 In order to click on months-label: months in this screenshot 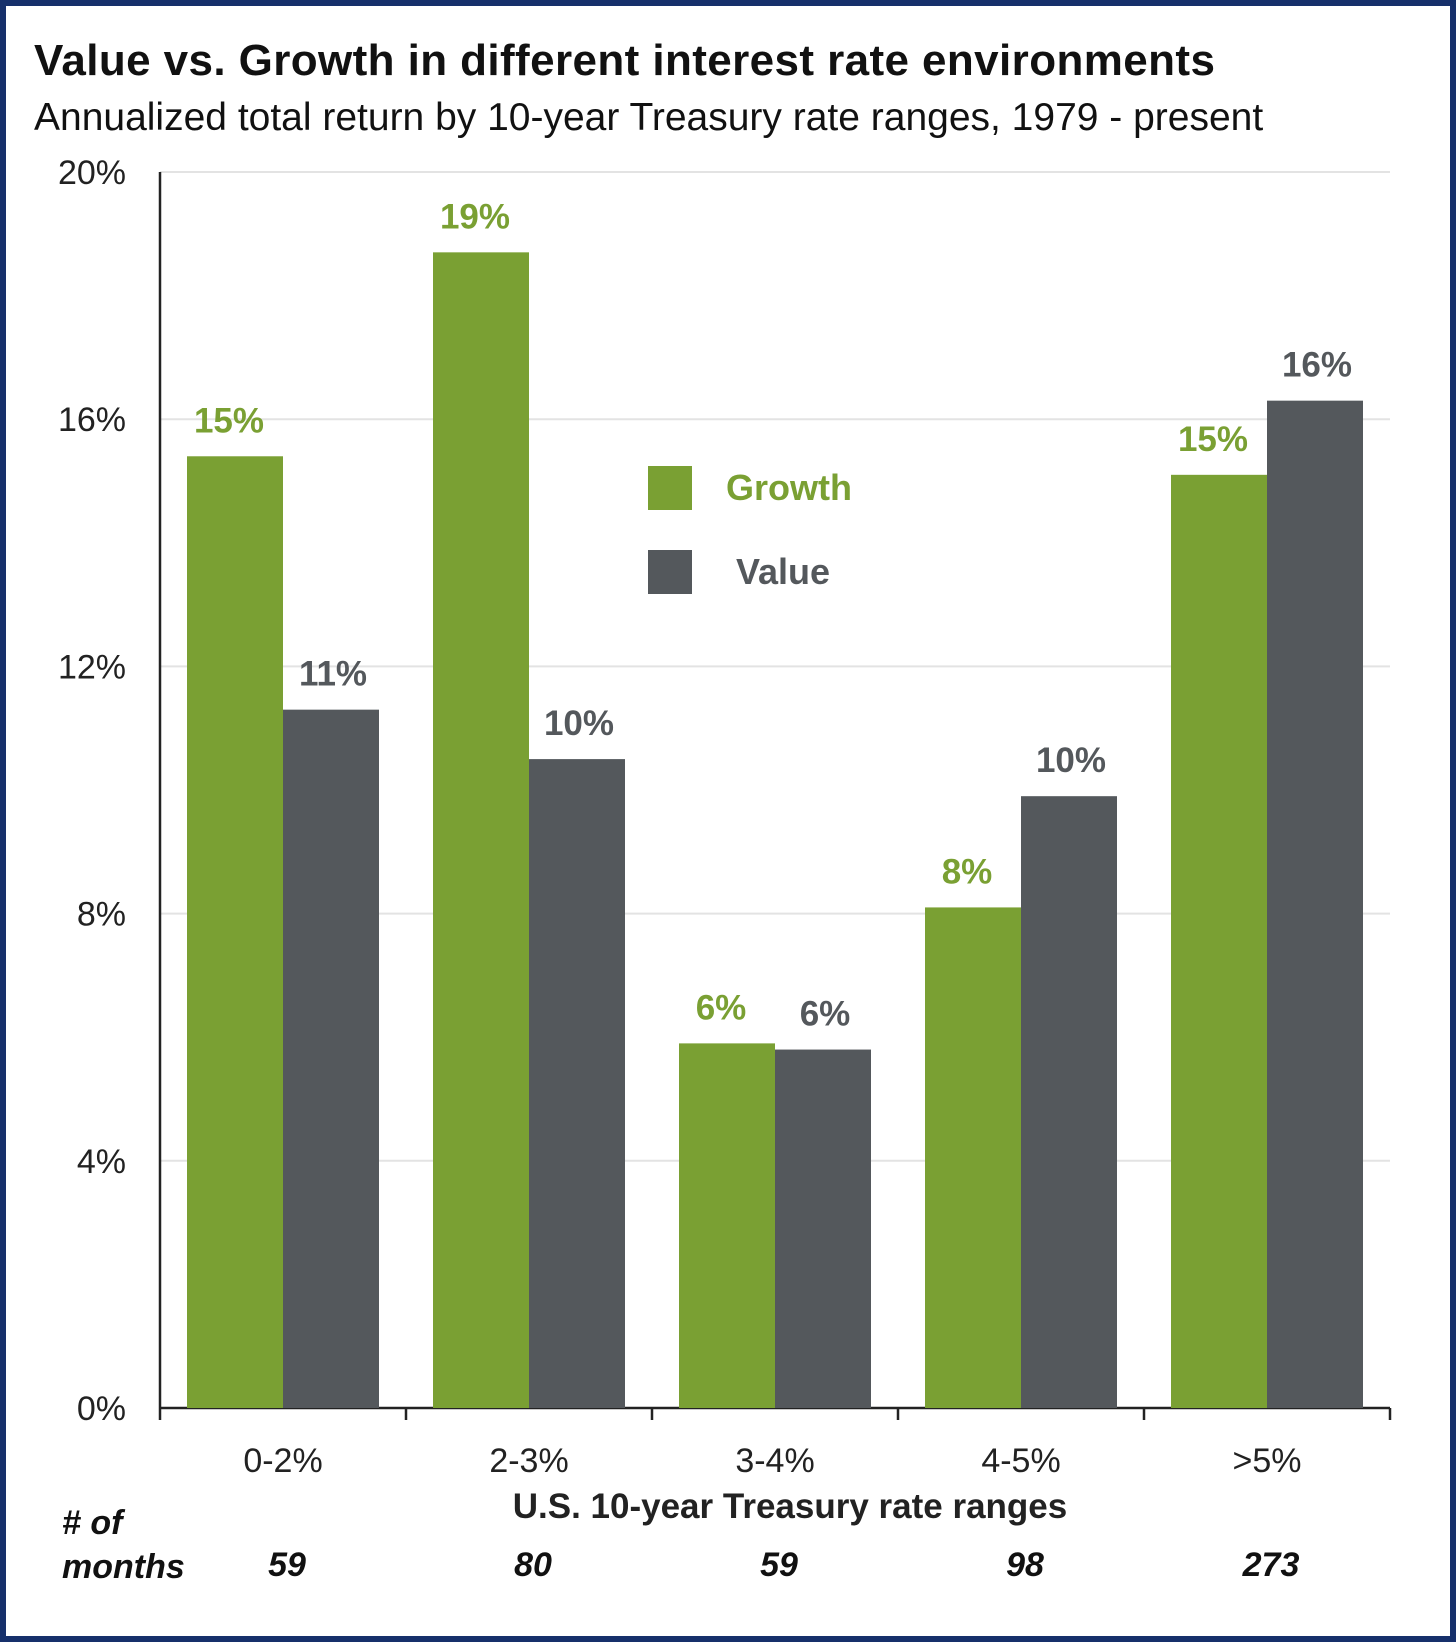, I will do `click(123, 1567)`.